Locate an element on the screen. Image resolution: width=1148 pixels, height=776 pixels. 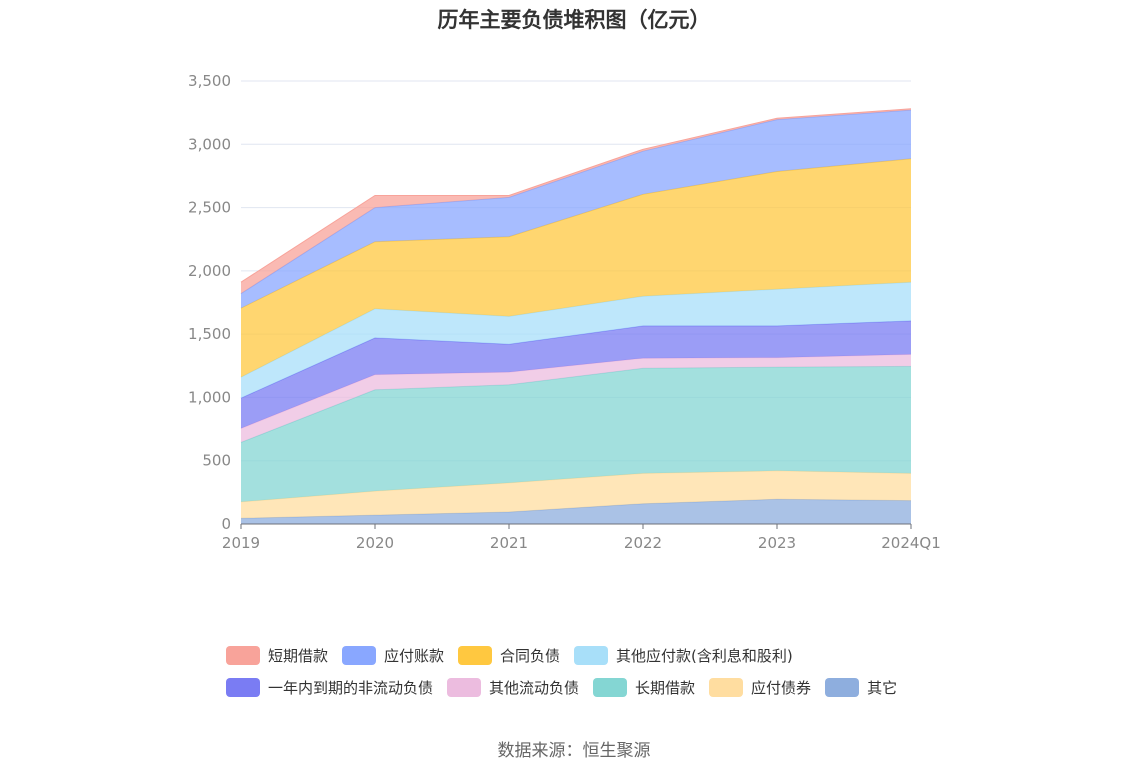
legend-label: 合同负债 is located at coordinates (530, 655).